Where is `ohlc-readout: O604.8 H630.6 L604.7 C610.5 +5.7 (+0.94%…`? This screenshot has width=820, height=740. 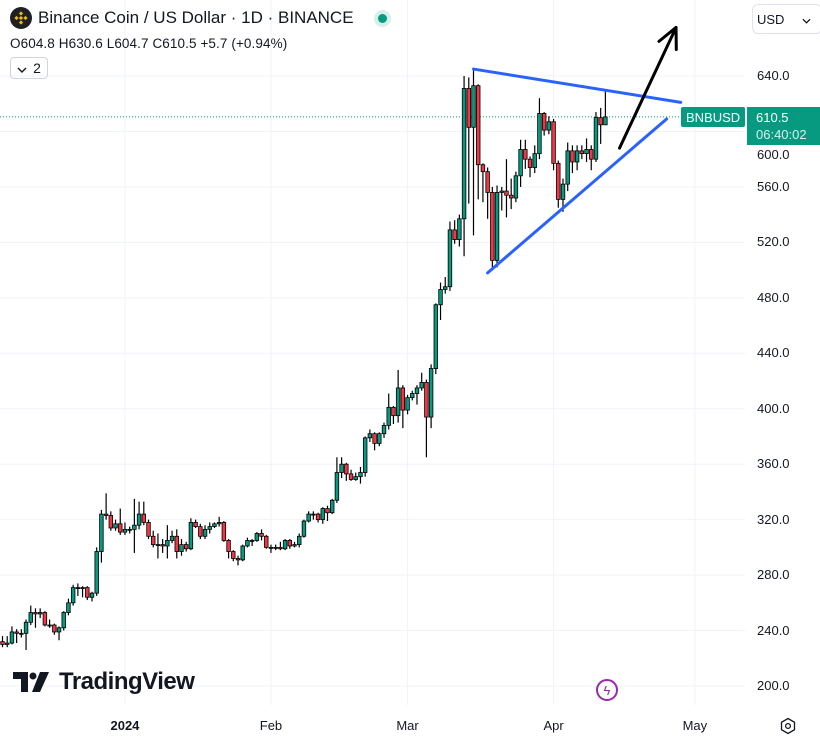
ohlc-readout: O604.8 H630.6 L604.7 C610.5 +5.7 (+0.94%… is located at coordinates (149, 43).